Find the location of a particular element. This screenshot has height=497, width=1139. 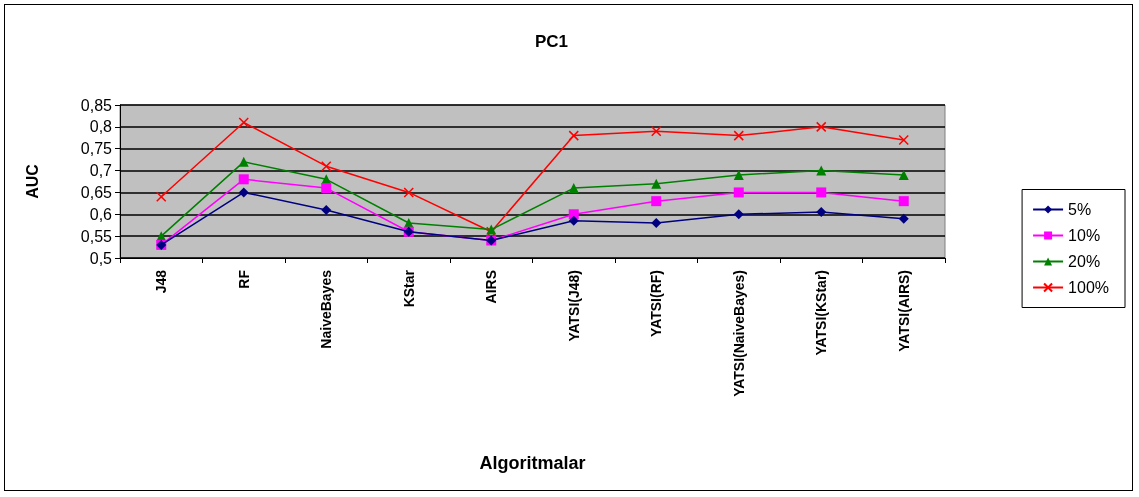

y-tick-label: 0,5 is located at coordinates (101, 258).